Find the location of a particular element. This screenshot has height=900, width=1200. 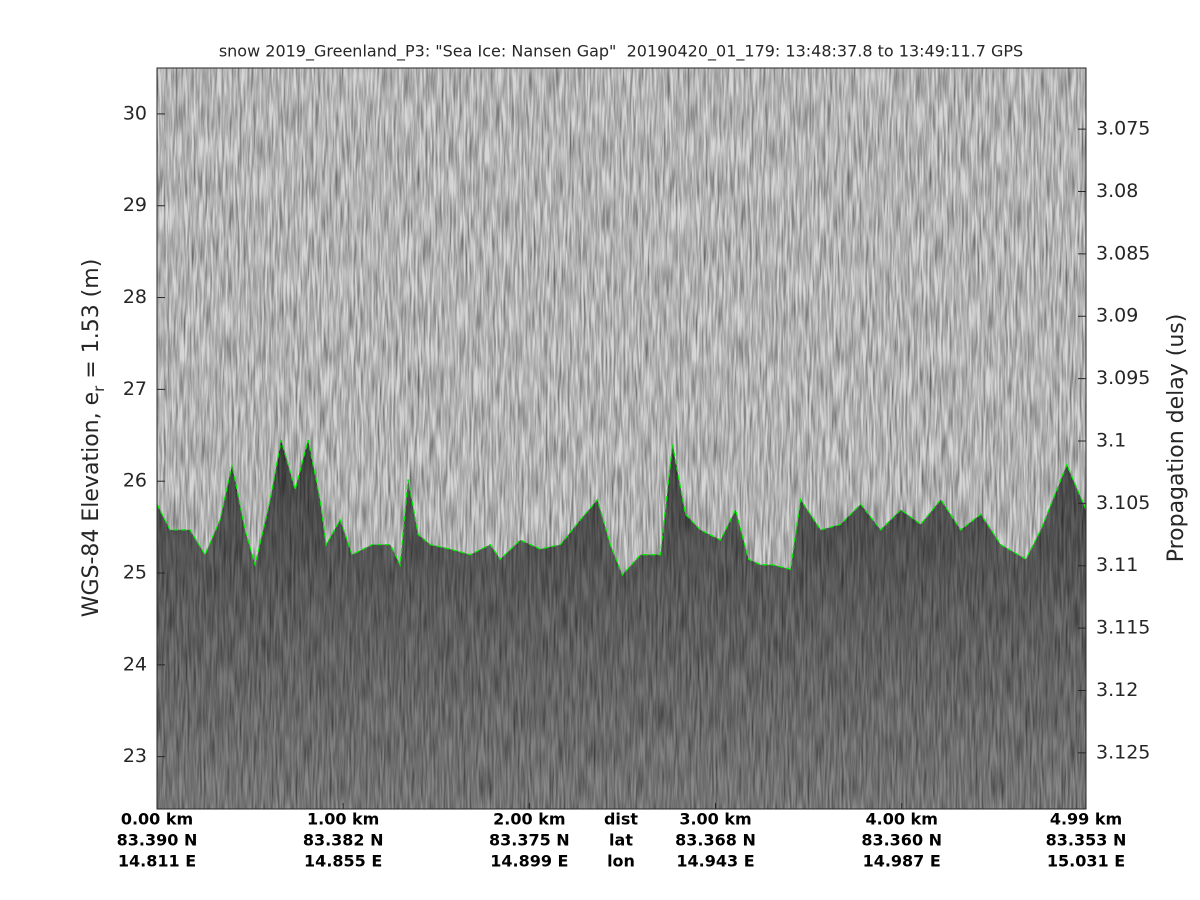

lon-label: 14.943 E is located at coordinates (715, 861).